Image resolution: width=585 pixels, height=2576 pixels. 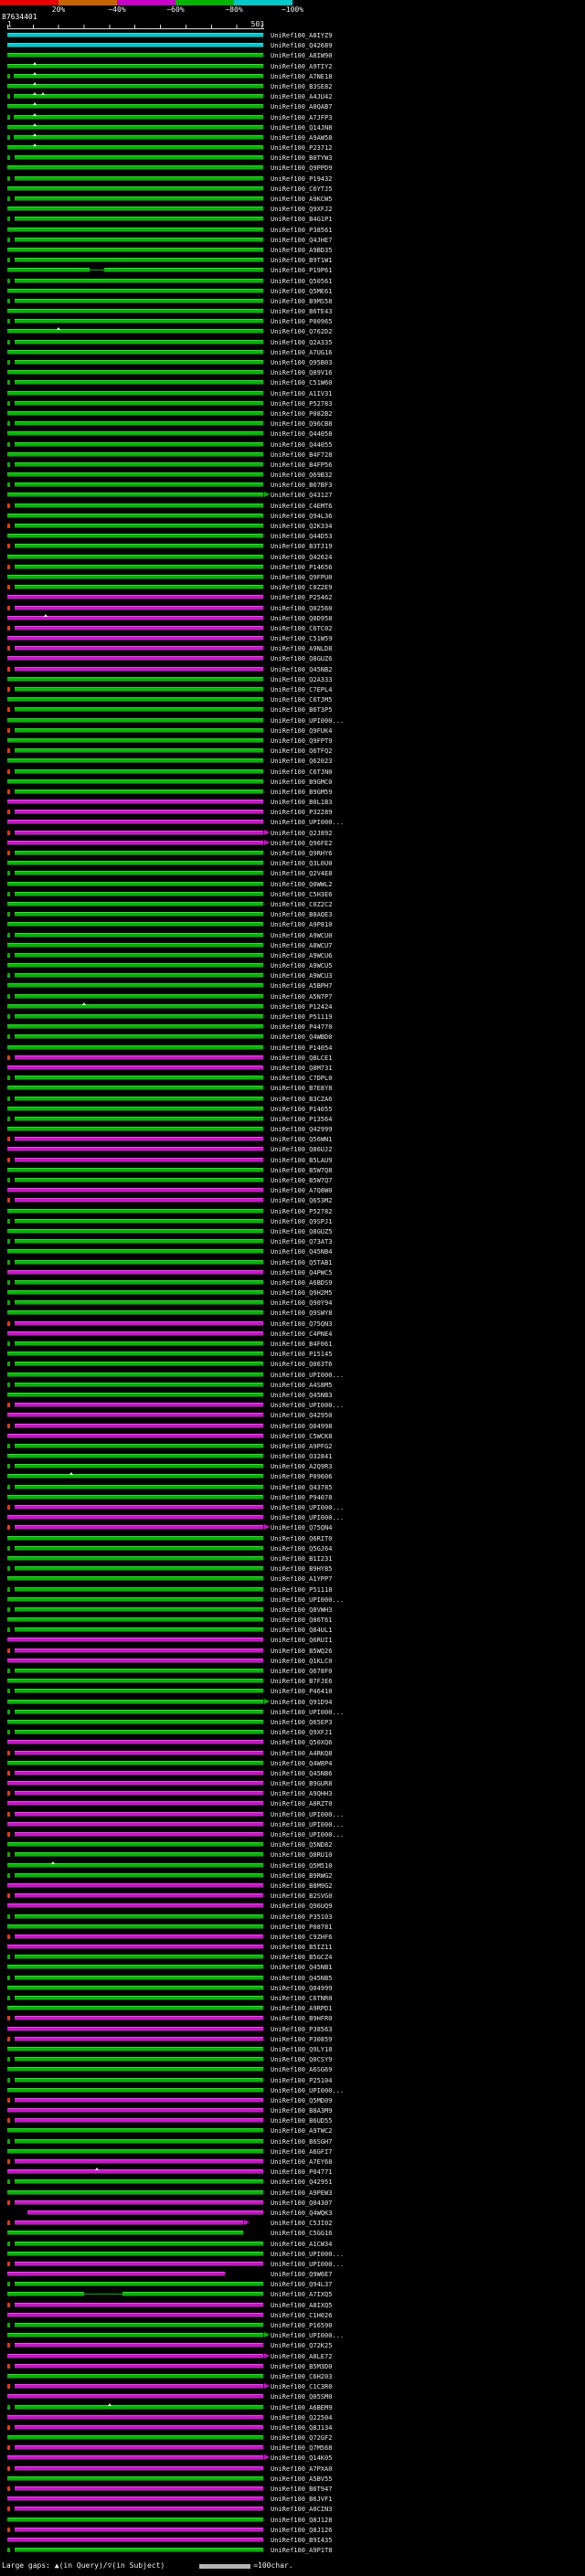 What do you see at coordinates (302, 577) in the screenshot?
I see `hit-label: UniRef100_Q9FPU0` at bounding box center [302, 577].